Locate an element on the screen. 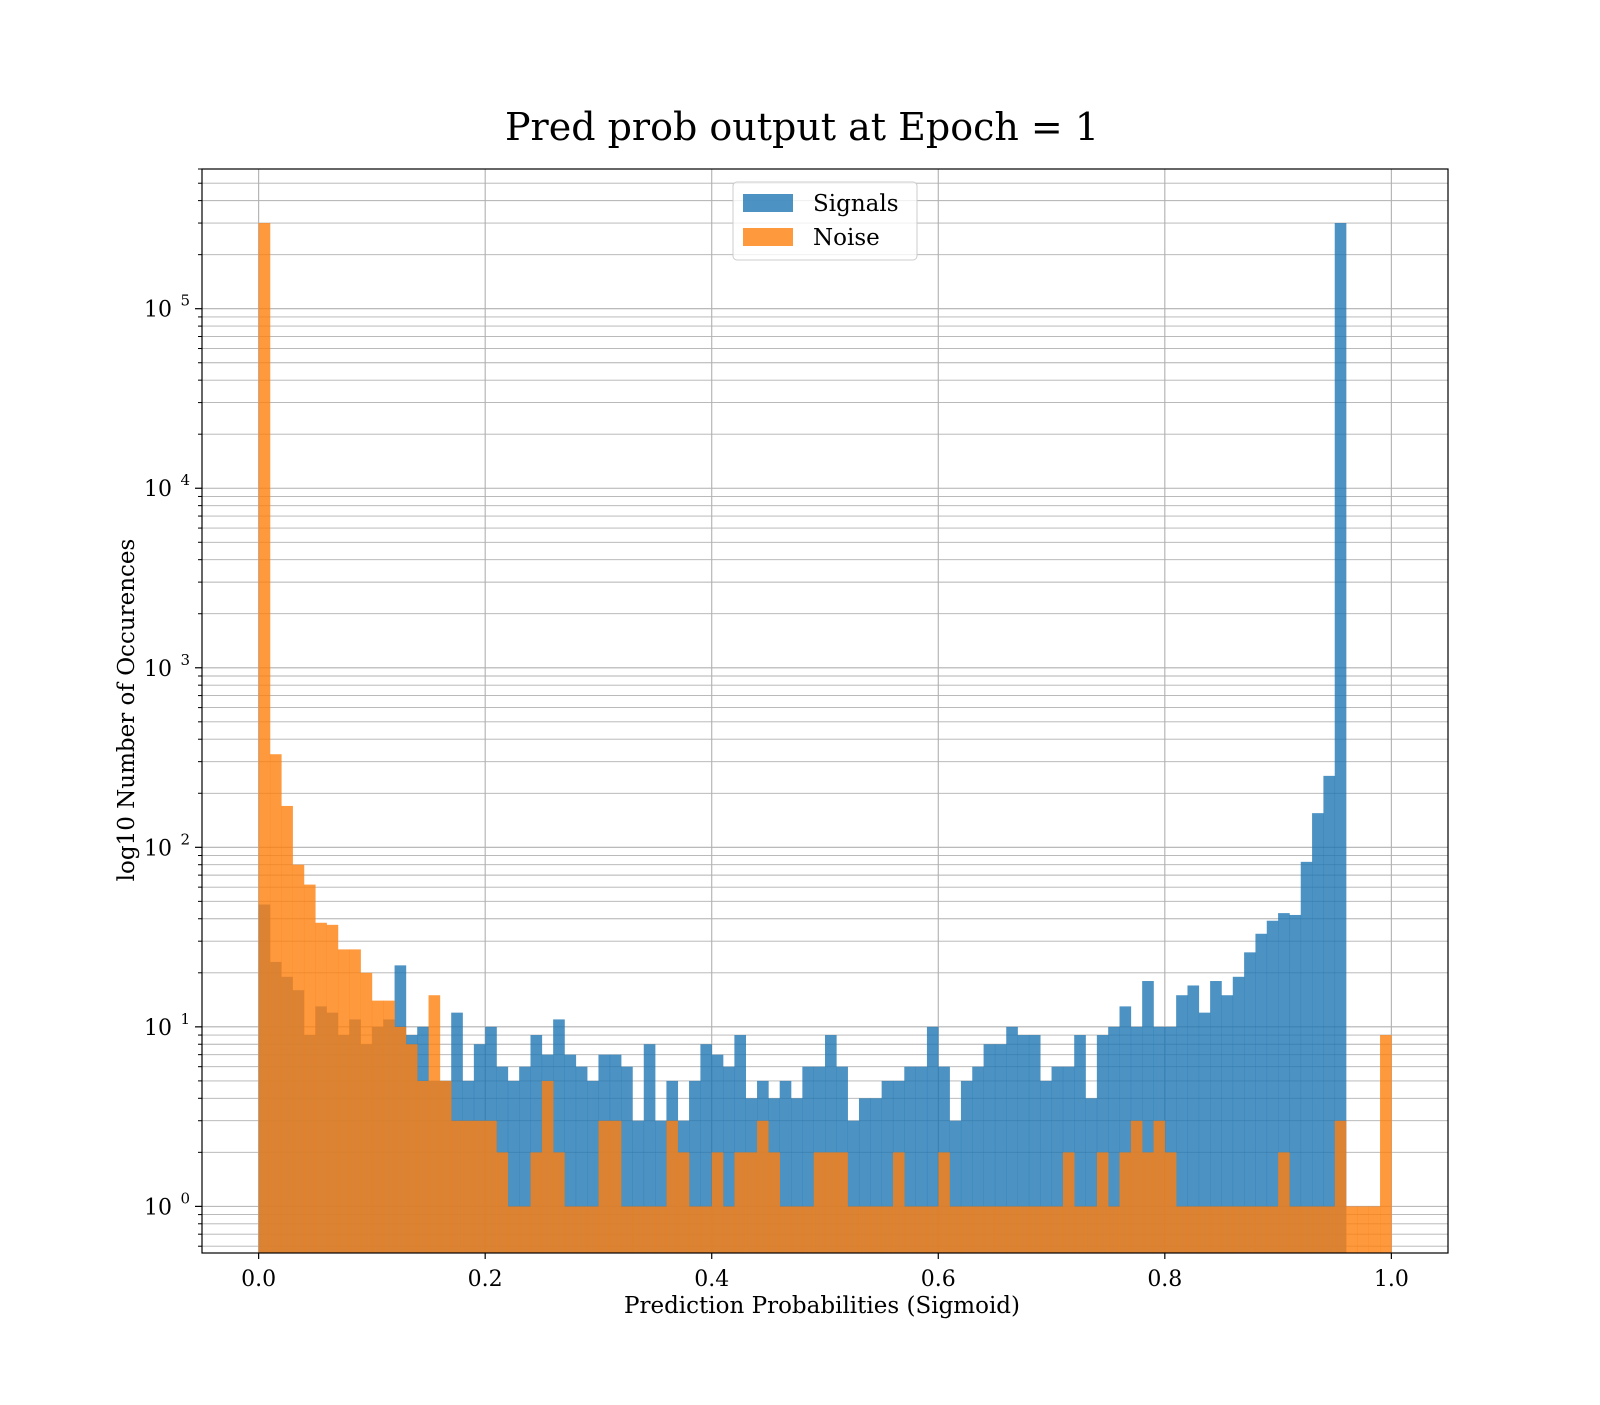 Image resolution: width=1600 pixels, height=1405 pixels. x-tick-label: 0.6 is located at coordinates (938, 1279).